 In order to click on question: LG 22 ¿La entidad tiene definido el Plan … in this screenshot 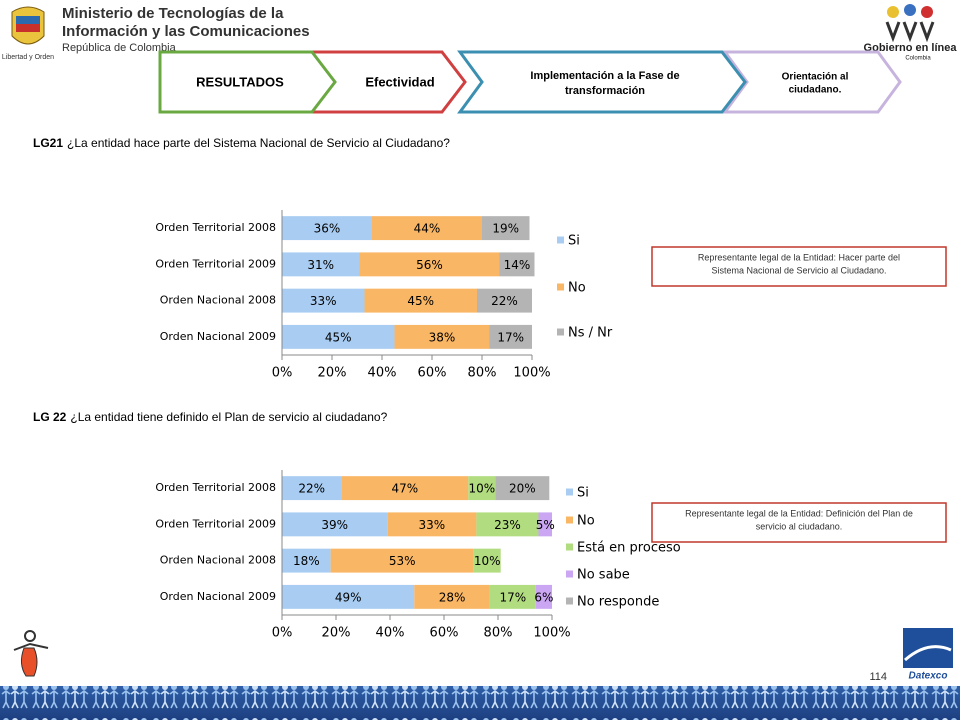, I will do `click(210, 417)`.